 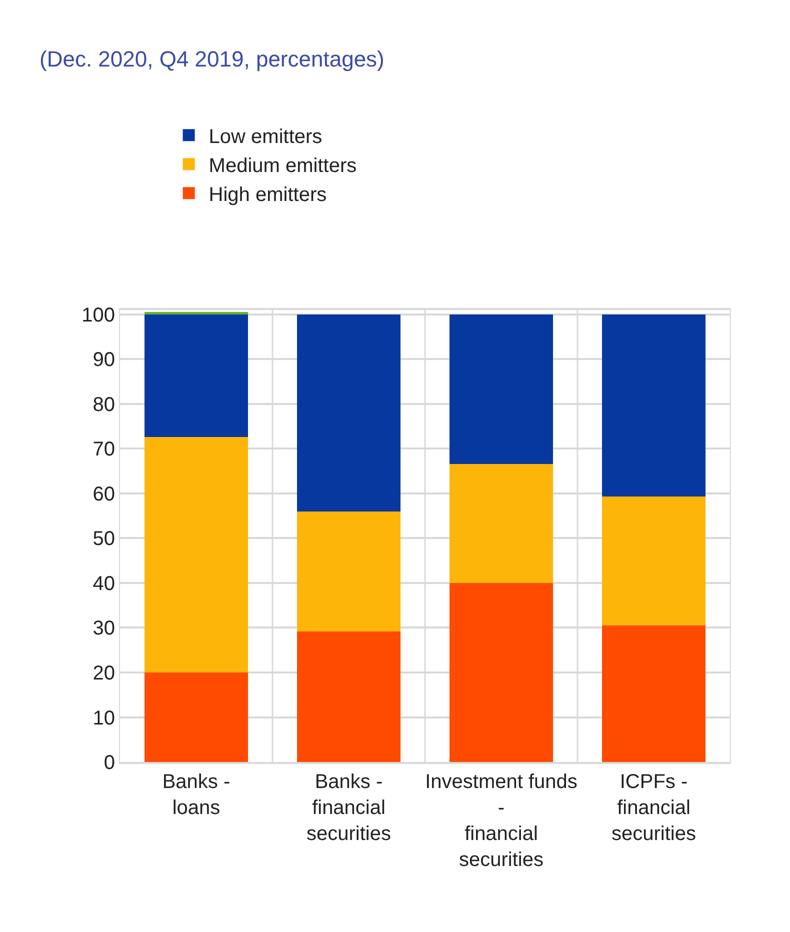 I want to click on x-tick-label: Banks - financial securities, so click(x=348, y=807).